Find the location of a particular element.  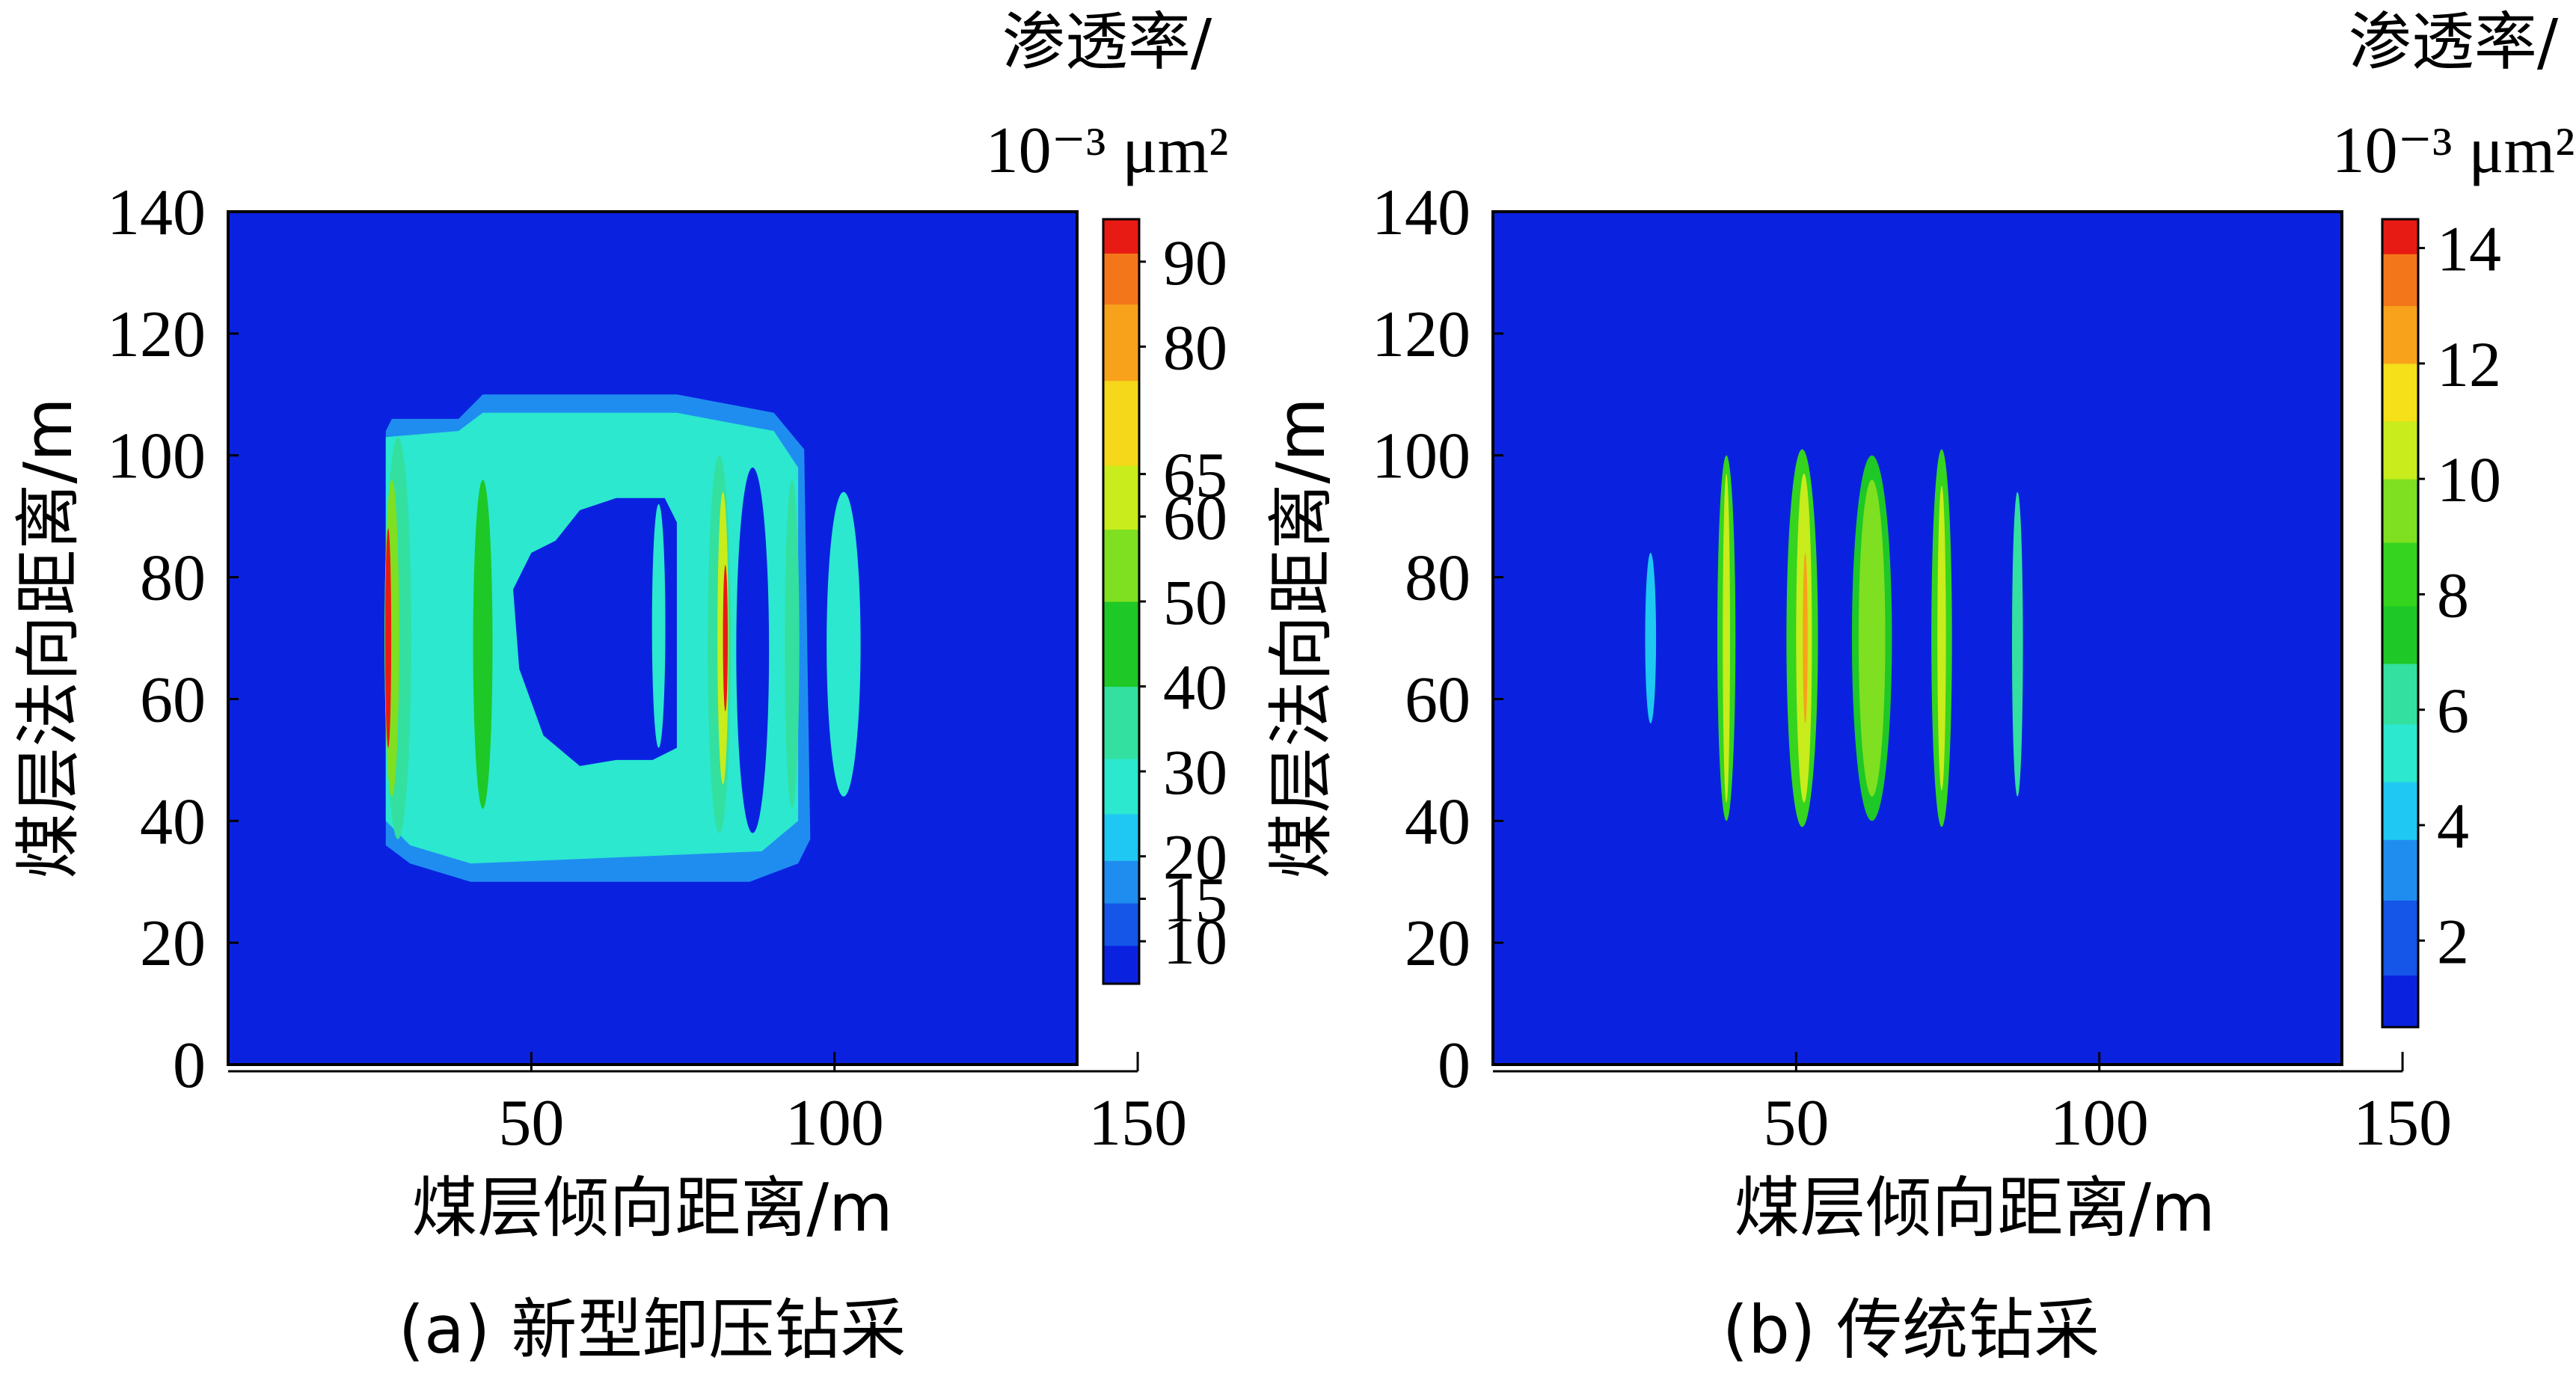

panel-a-x-ticks: 50 100 150 is located at coordinates (707, 1106).